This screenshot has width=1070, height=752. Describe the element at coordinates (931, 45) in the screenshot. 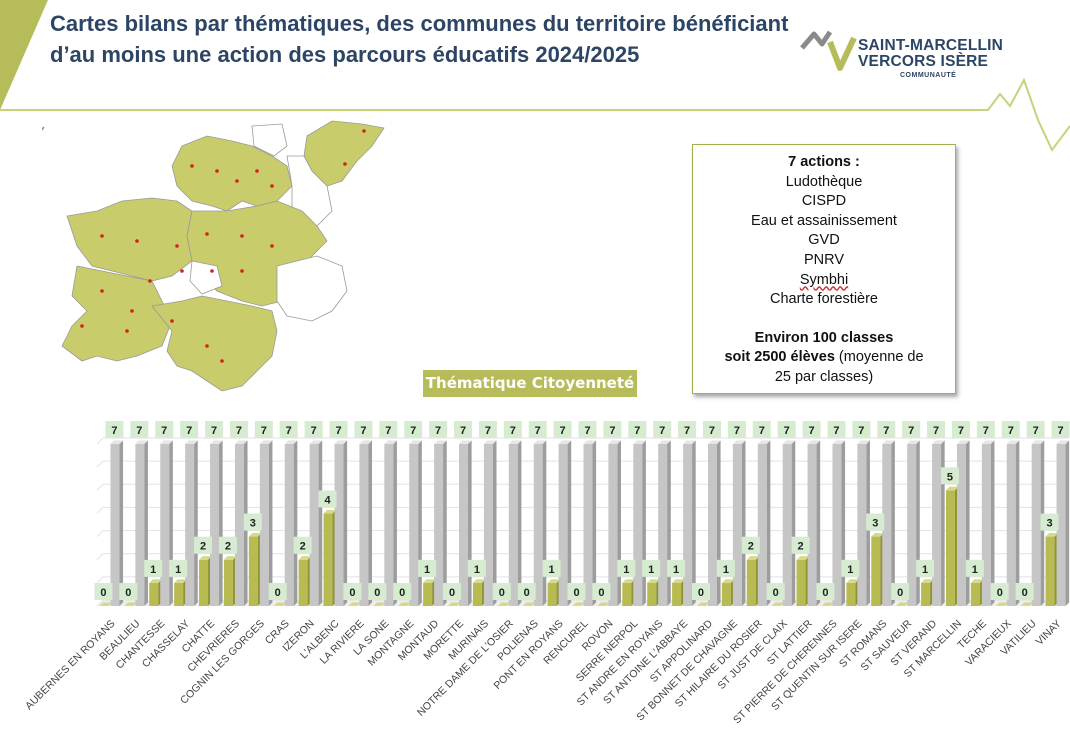

I see `logo-text-line-1: SAINT-MARCELLIN` at that location.